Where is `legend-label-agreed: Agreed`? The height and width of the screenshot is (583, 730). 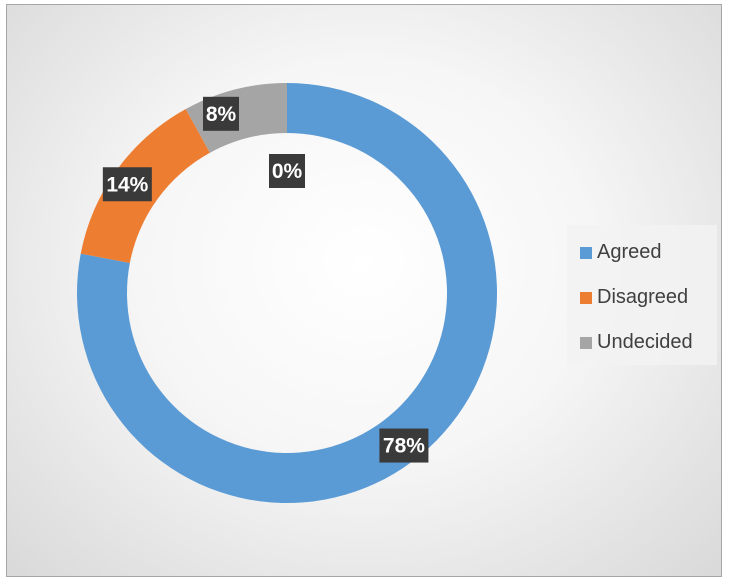 legend-label-agreed: Agreed is located at coordinates (629, 252).